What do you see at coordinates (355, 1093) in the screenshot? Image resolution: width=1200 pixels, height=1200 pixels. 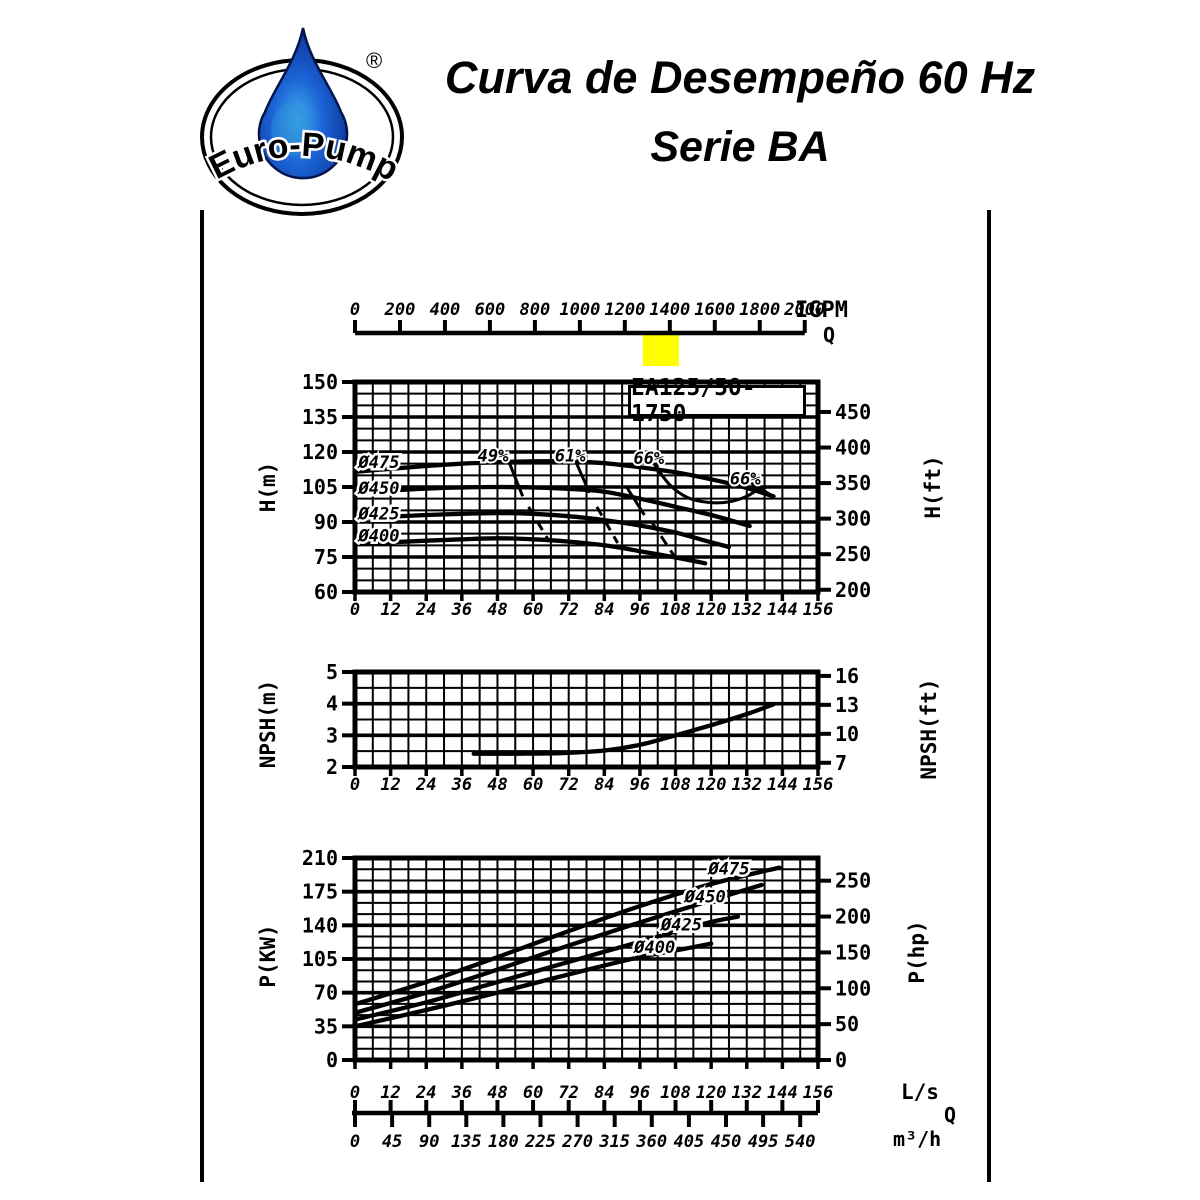 I see `ls-tick-label: 0` at bounding box center [355, 1093].